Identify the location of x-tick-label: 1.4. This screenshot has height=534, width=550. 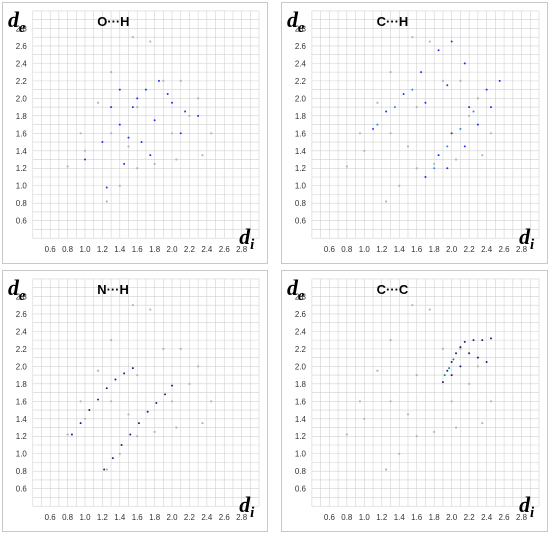
(400, 517).